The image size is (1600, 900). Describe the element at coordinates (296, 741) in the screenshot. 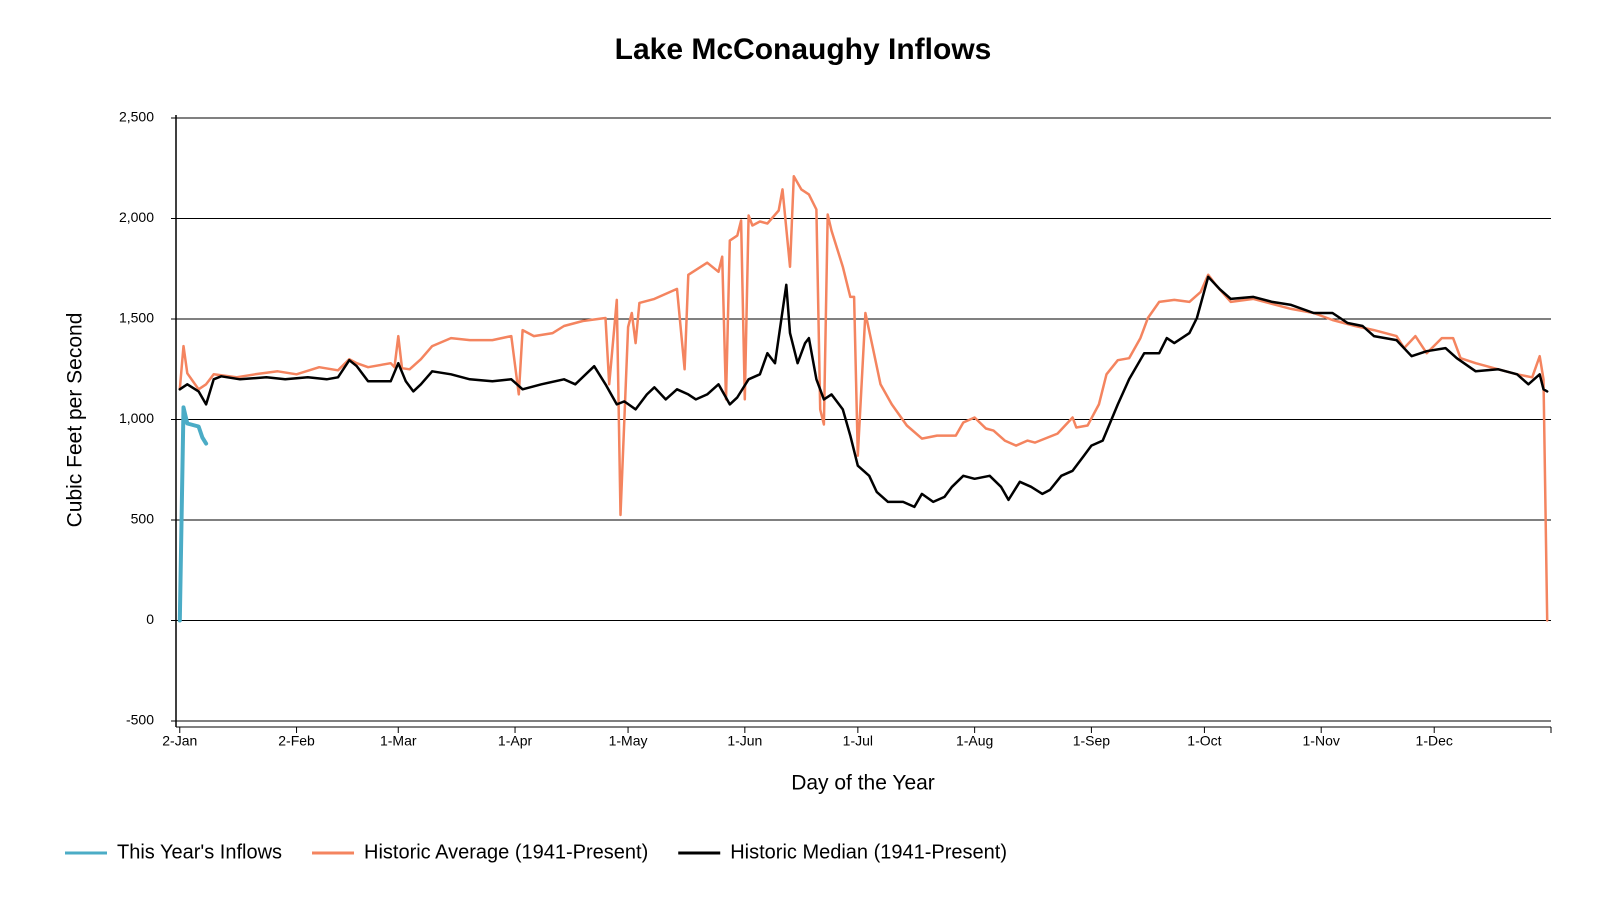

I see `x-tick-label: 2-Feb` at that location.